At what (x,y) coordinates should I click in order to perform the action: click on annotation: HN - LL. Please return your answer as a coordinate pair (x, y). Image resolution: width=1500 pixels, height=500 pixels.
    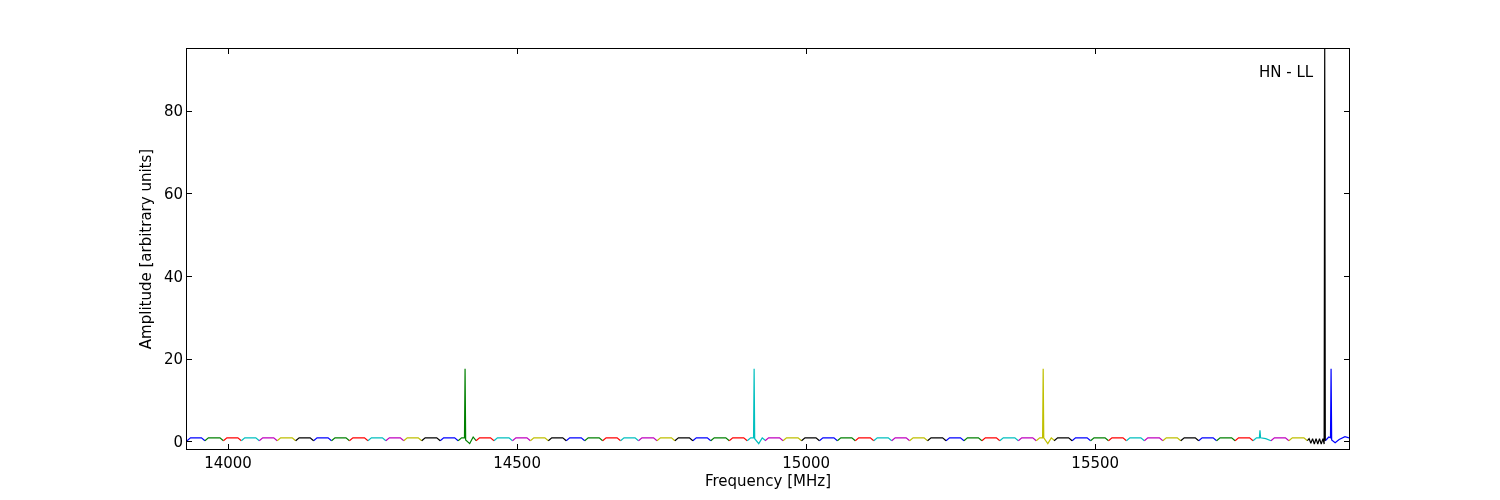
    Looking at the image, I should click on (1286, 72).